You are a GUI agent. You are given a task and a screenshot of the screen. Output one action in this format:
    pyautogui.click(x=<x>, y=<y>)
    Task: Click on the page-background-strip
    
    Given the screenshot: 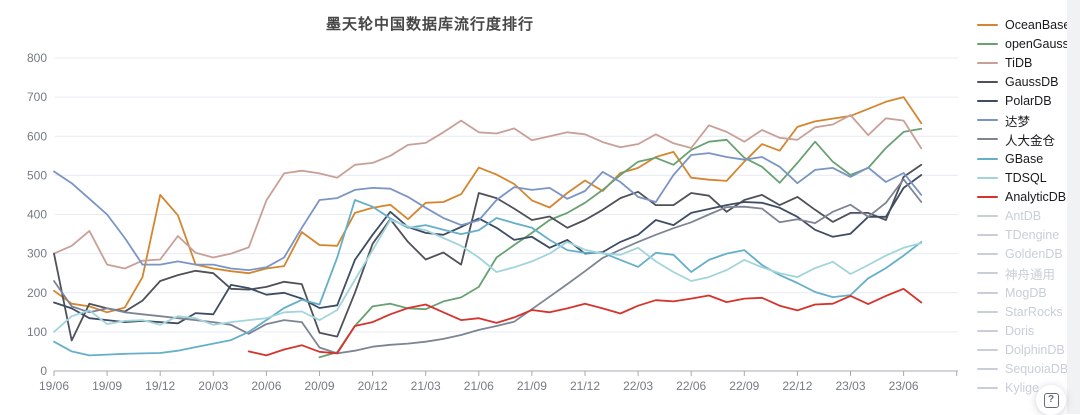 What is the action you would take?
    pyautogui.click(x=1073, y=207)
    